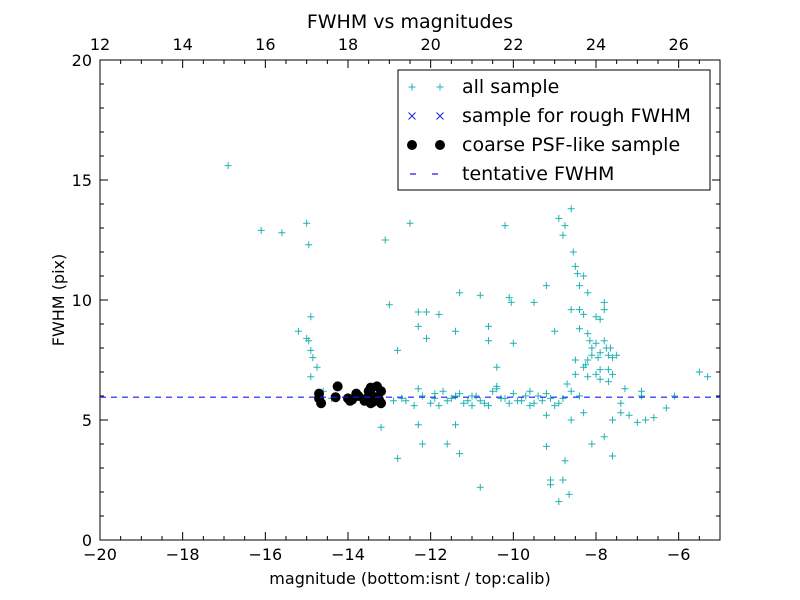  I want to click on legend-label-all-sample: all sample, so click(510, 87).